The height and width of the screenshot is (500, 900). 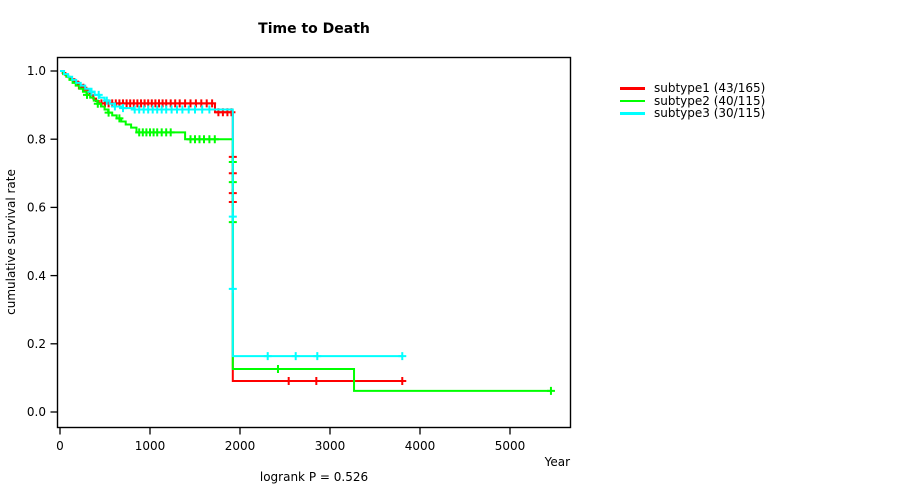 I want to click on y-tick-label: 0.0, so click(x=36, y=412).